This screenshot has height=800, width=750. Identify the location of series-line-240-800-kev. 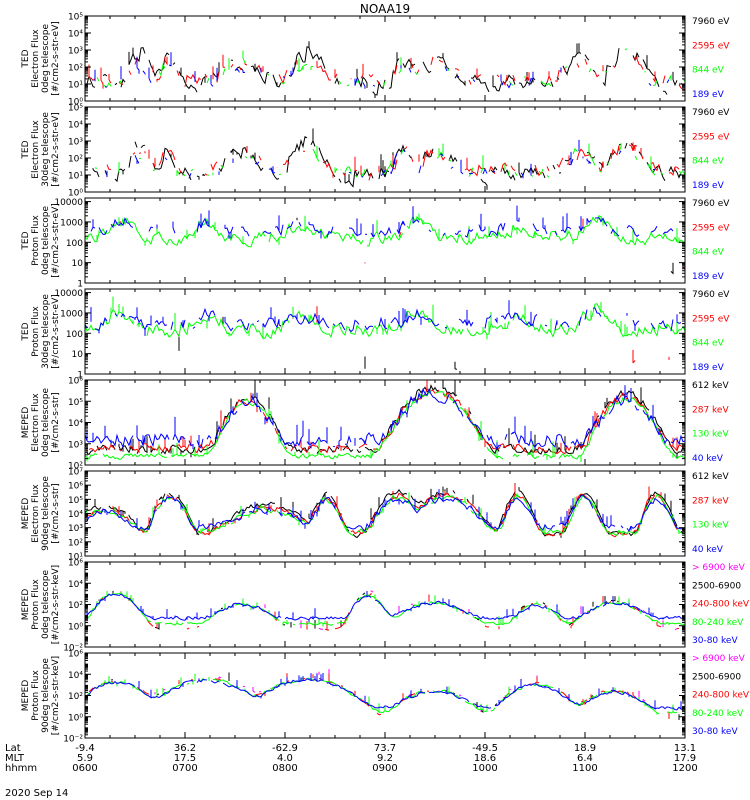
(392, 610).